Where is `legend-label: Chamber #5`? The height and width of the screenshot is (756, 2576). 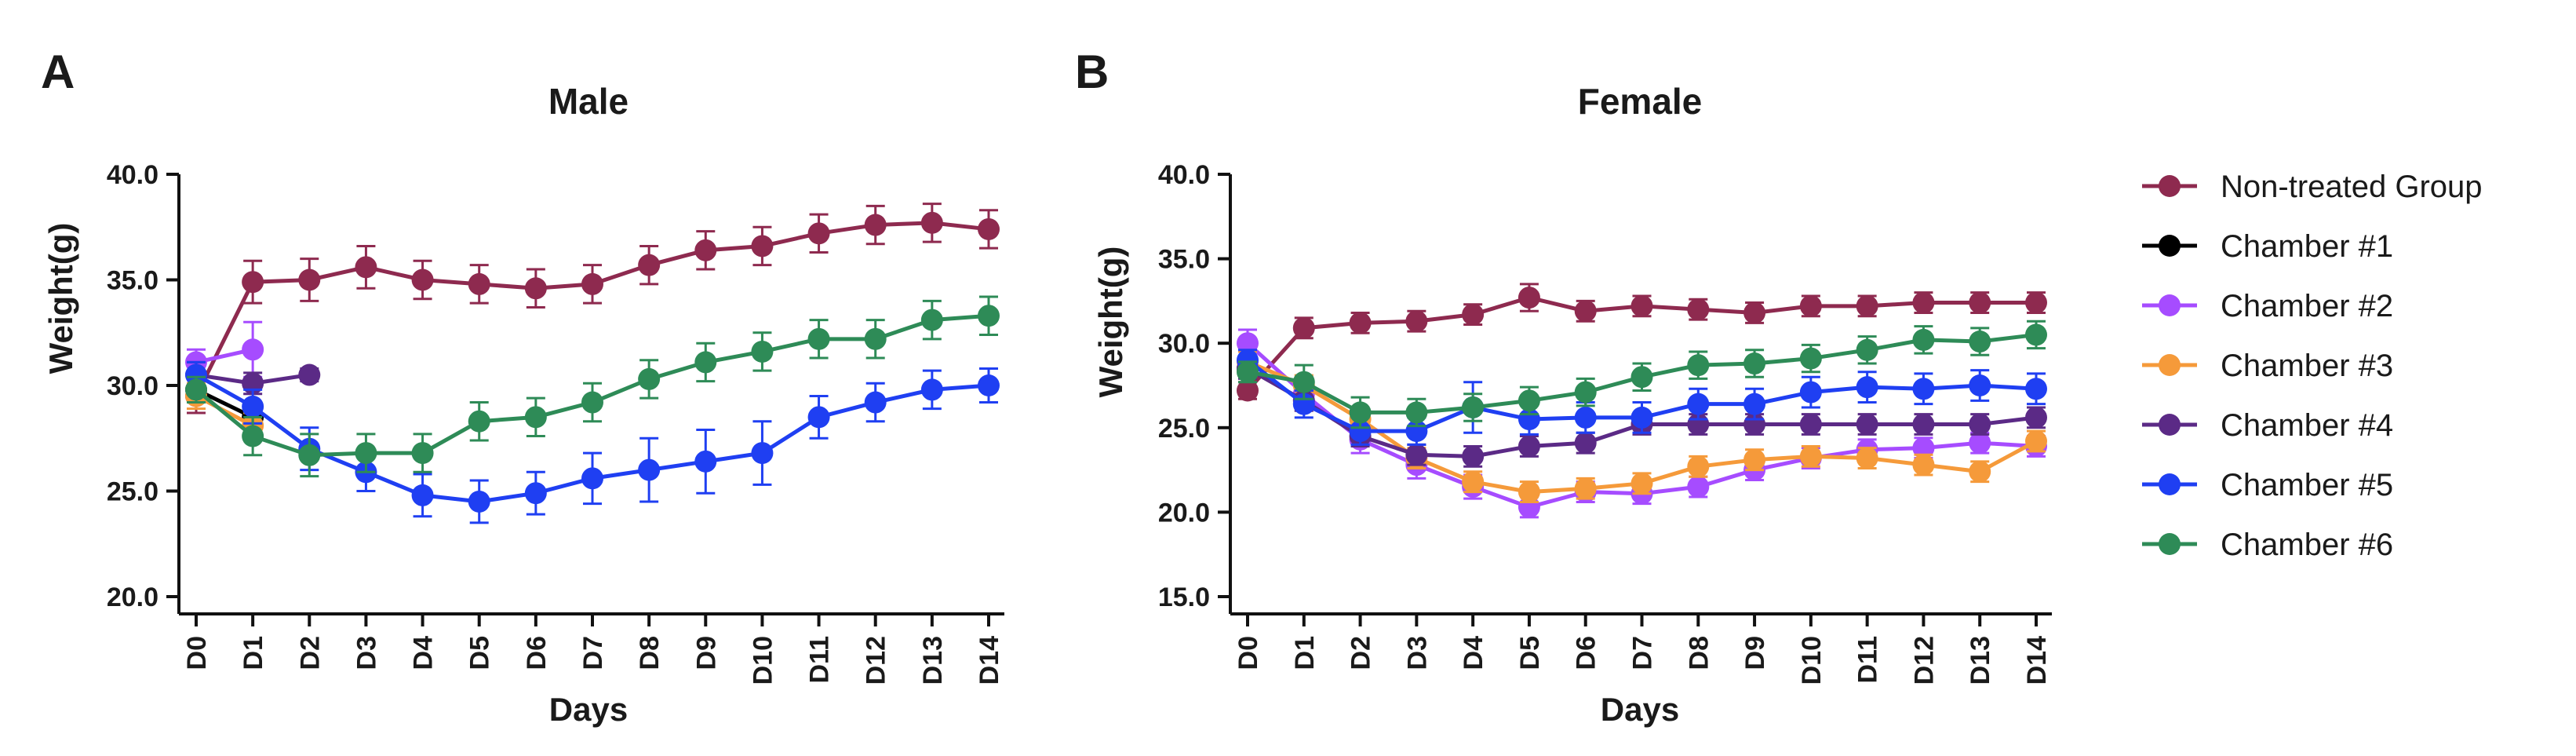
legend-label: Chamber #5 is located at coordinates (2307, 485).